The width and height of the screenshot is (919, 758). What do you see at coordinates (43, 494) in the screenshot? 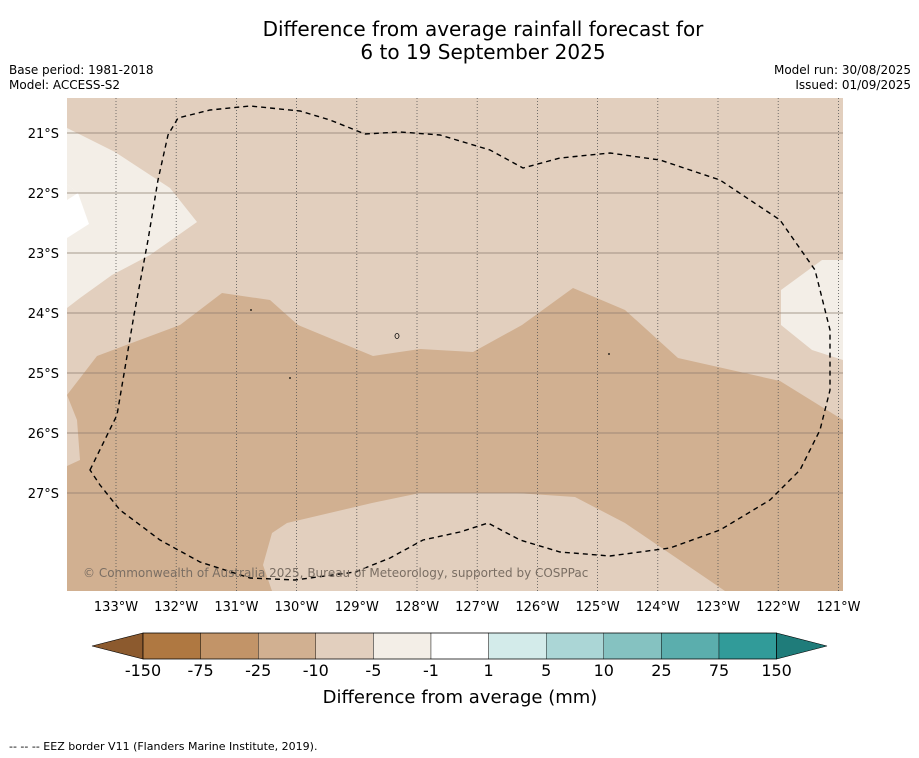
I see `latitude-tick-label: 27°S` at bounding box center [43, 494].